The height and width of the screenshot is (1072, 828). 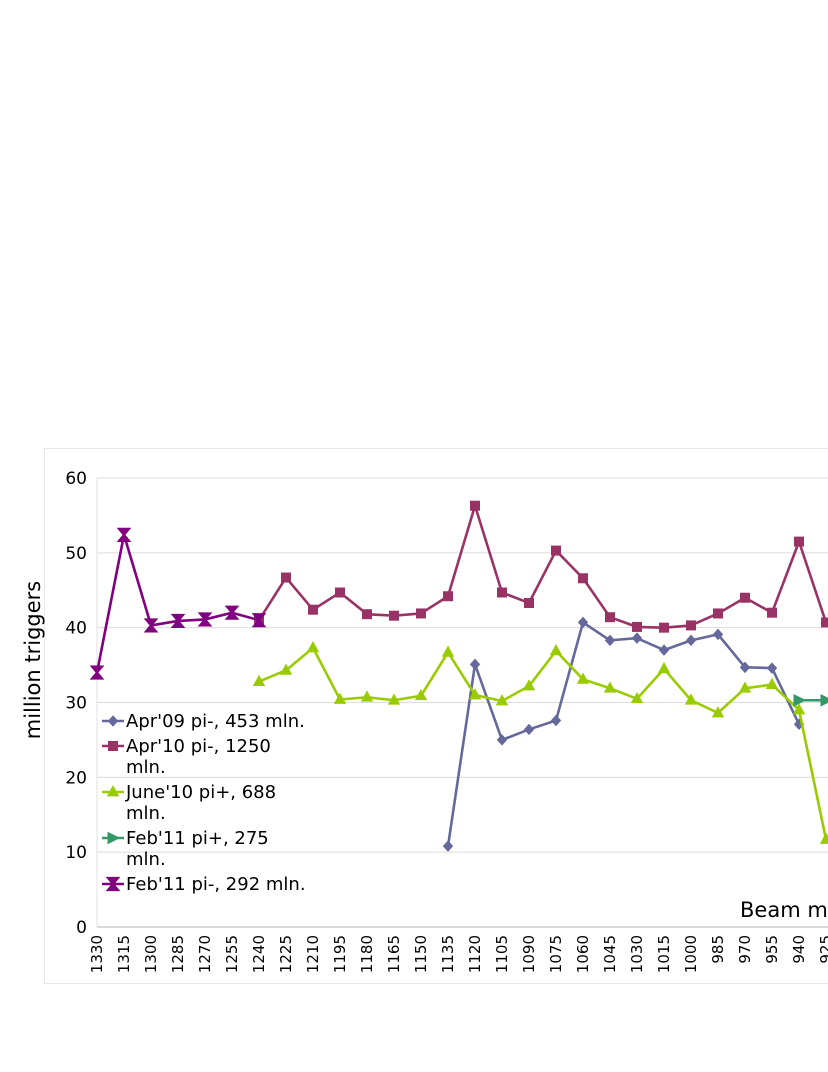 What do you see at coordinates (799, 949) in the screenshot?
I see `x-tick-label: 940` at bounding box center [799, 949].